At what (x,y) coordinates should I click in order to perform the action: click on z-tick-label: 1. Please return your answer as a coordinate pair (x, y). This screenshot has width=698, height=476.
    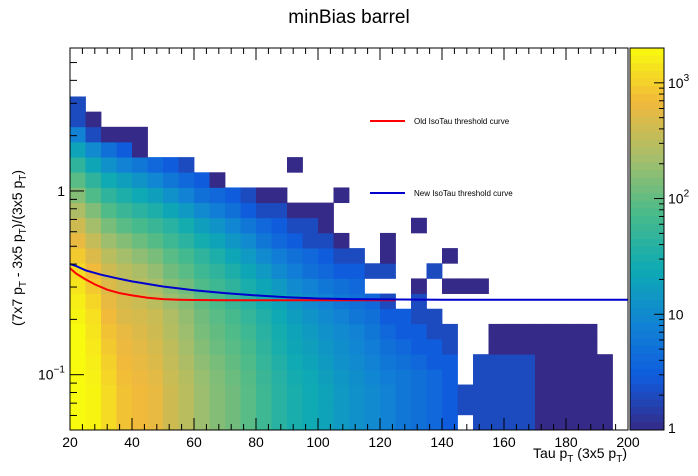
    Looking at the image, I should click on (672, 428).